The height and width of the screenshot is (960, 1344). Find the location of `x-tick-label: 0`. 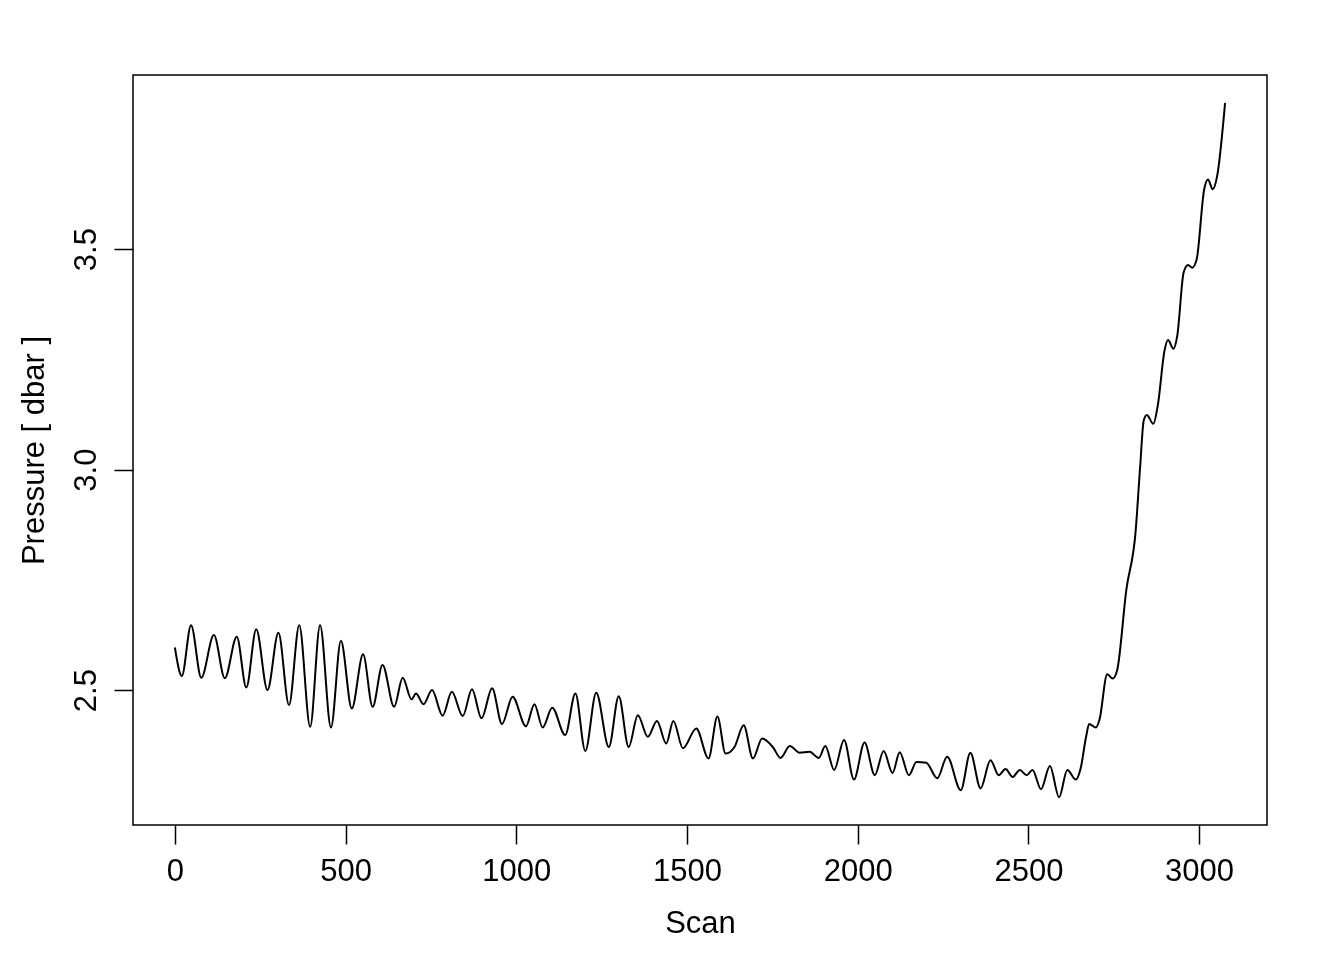

x-tick-label: 0 is located at coordinates (175, 870).